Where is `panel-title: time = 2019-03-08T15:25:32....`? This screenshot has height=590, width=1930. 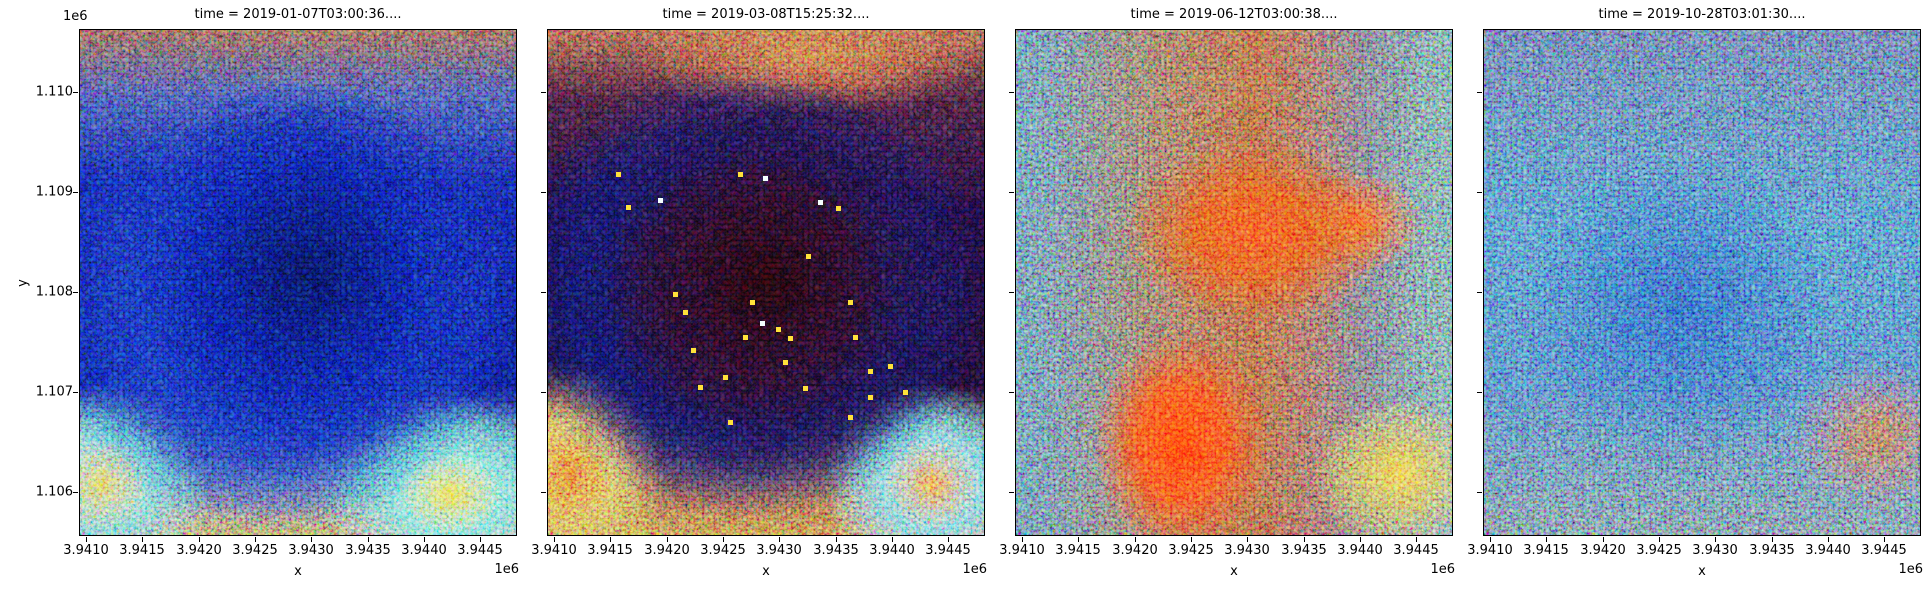 panel-title: time = 2019-03-08T15:25:32.... is located at coordinates (766, 14).